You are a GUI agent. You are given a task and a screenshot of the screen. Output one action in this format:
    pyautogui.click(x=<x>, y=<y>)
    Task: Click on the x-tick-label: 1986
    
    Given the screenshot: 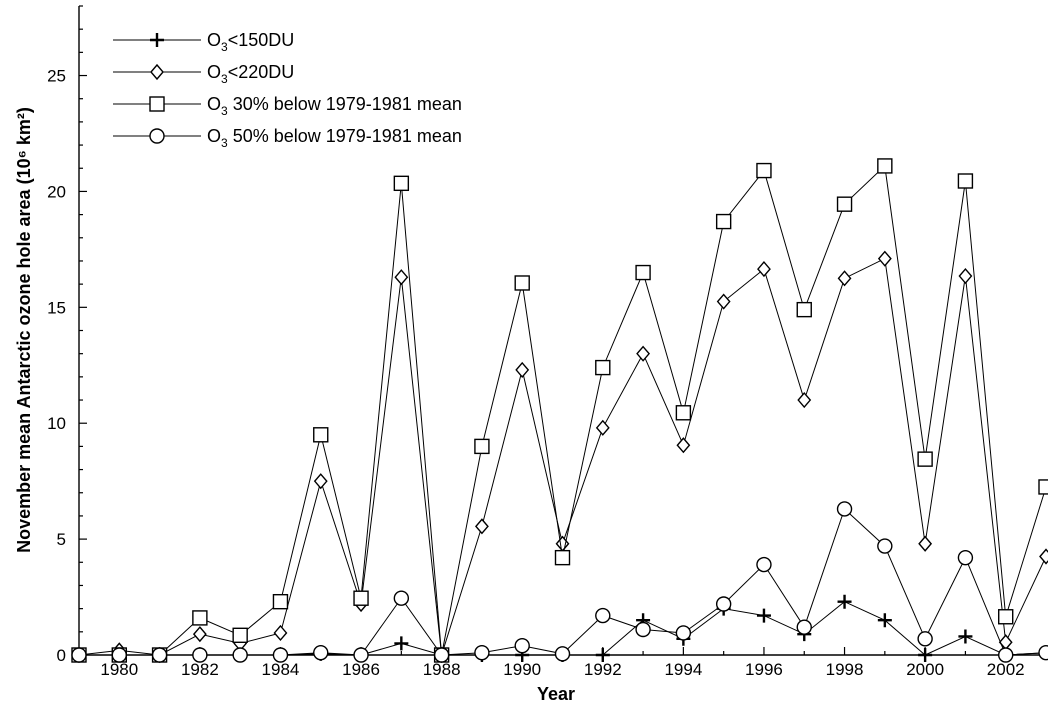 What is the action you would take?
    pyautogui.click(x=361, y=669)
    